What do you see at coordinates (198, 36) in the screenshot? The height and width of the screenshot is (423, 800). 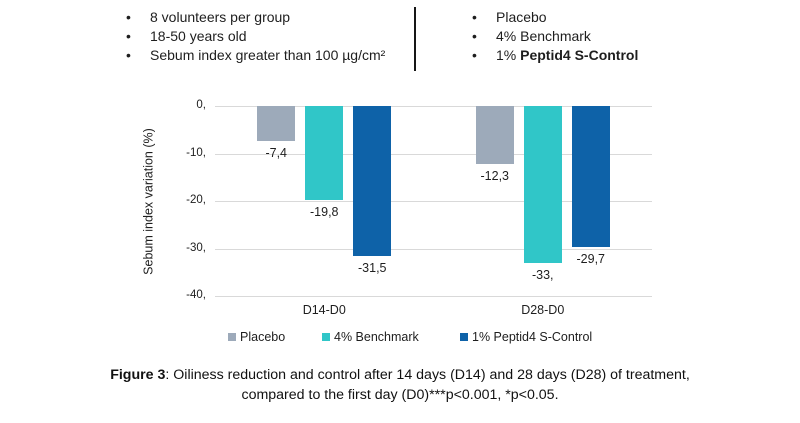 I see `criteria-text: 18-50 years old` at bounding box center [198, 36].